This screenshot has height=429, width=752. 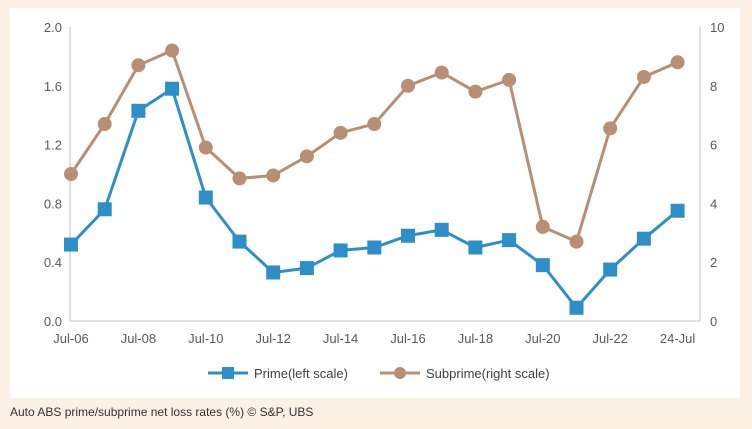 What do you see at coordinates (717, 27) in the screenshot?
I see `y-right-tick-label: 10` at bounding box center [717, 27].